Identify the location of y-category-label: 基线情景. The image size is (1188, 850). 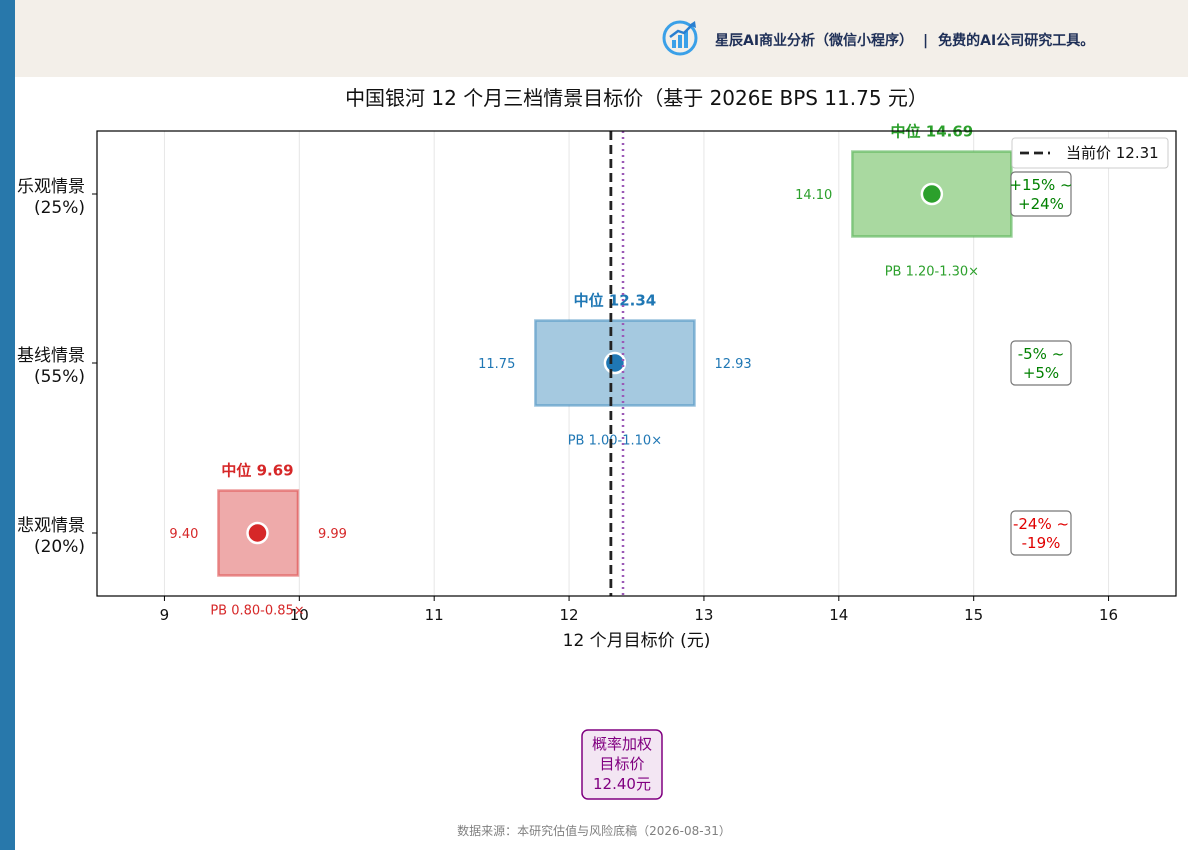
(51, 356).